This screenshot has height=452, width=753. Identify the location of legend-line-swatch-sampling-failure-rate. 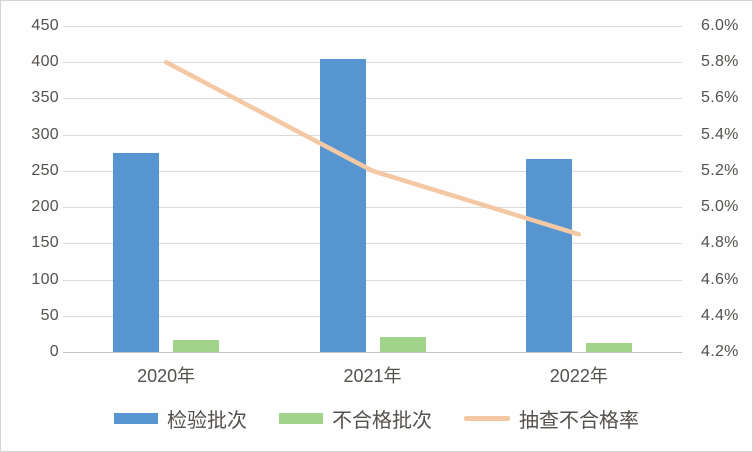
(487, 418).